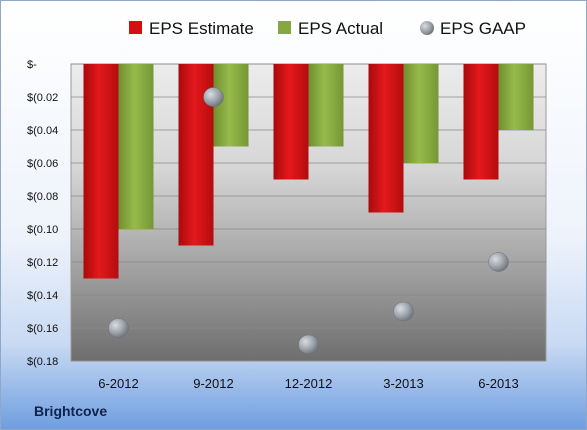  Describe the element at coordinates (42, 131) in the screenshot. I see `y-tick-label: $(0.04` at that location.